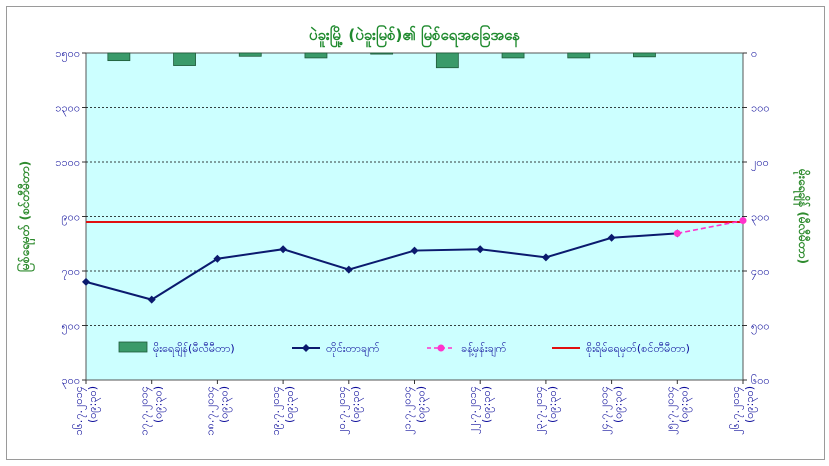 The image size is (829, 466). I want to click on legend-label: မိုးရေချိန်(မီလီမီတာ), so click(194, 349).